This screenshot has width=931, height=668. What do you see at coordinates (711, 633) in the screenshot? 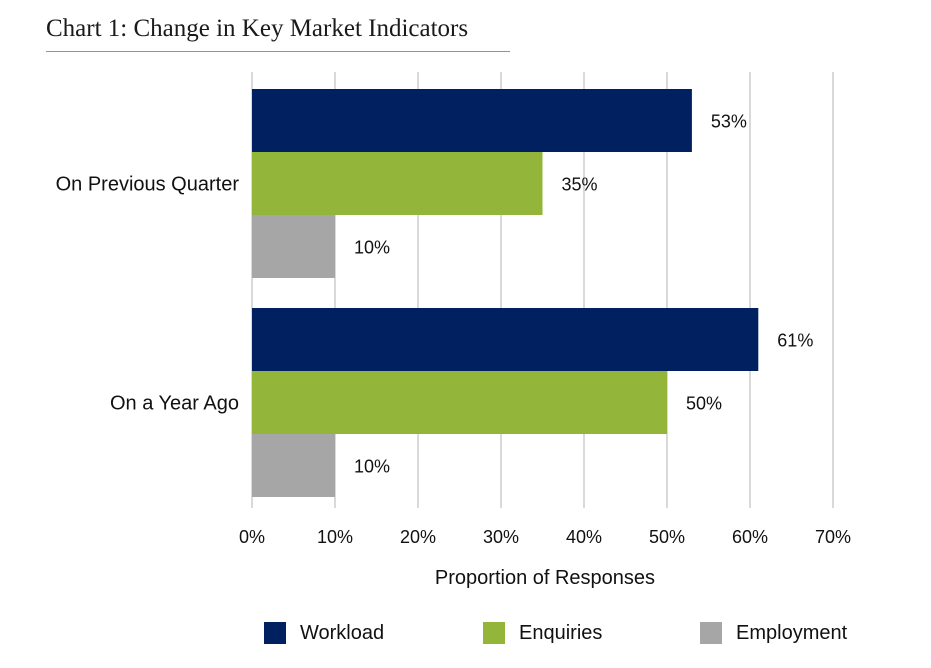
I see `legend-swatch-employment` at bounding box center [711, 633].